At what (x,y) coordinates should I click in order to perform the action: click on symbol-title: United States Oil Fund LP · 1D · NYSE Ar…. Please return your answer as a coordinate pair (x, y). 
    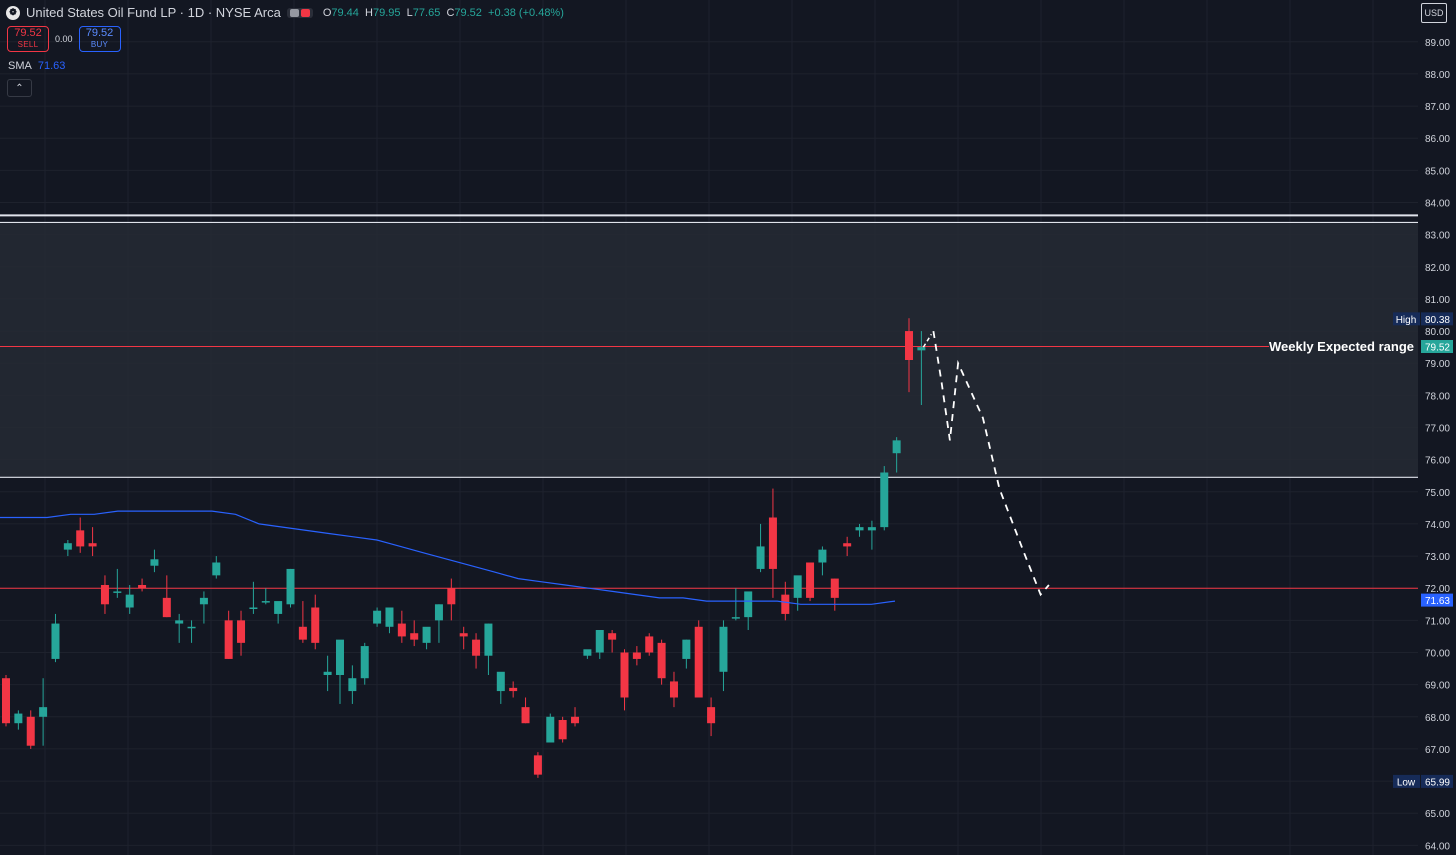
    Looking at the image, I should click on (153, 12).